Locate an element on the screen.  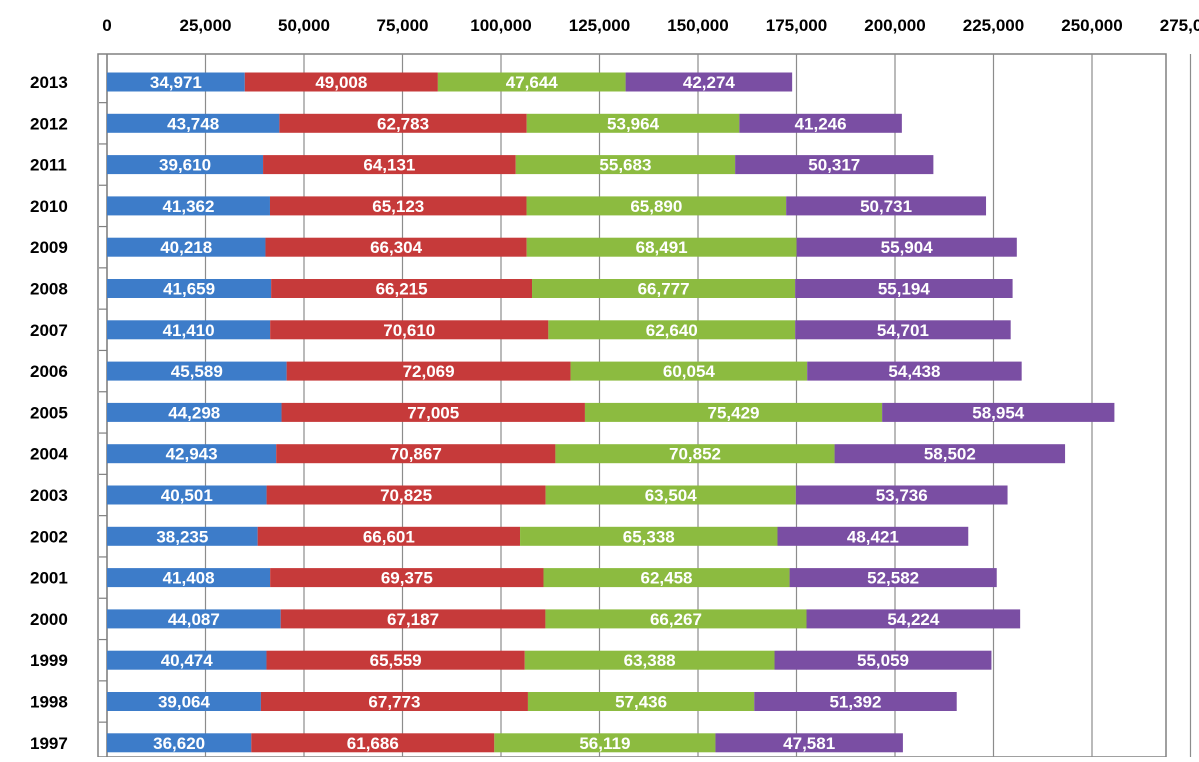
category-label: 2010 is located at coordinates (49, 206).